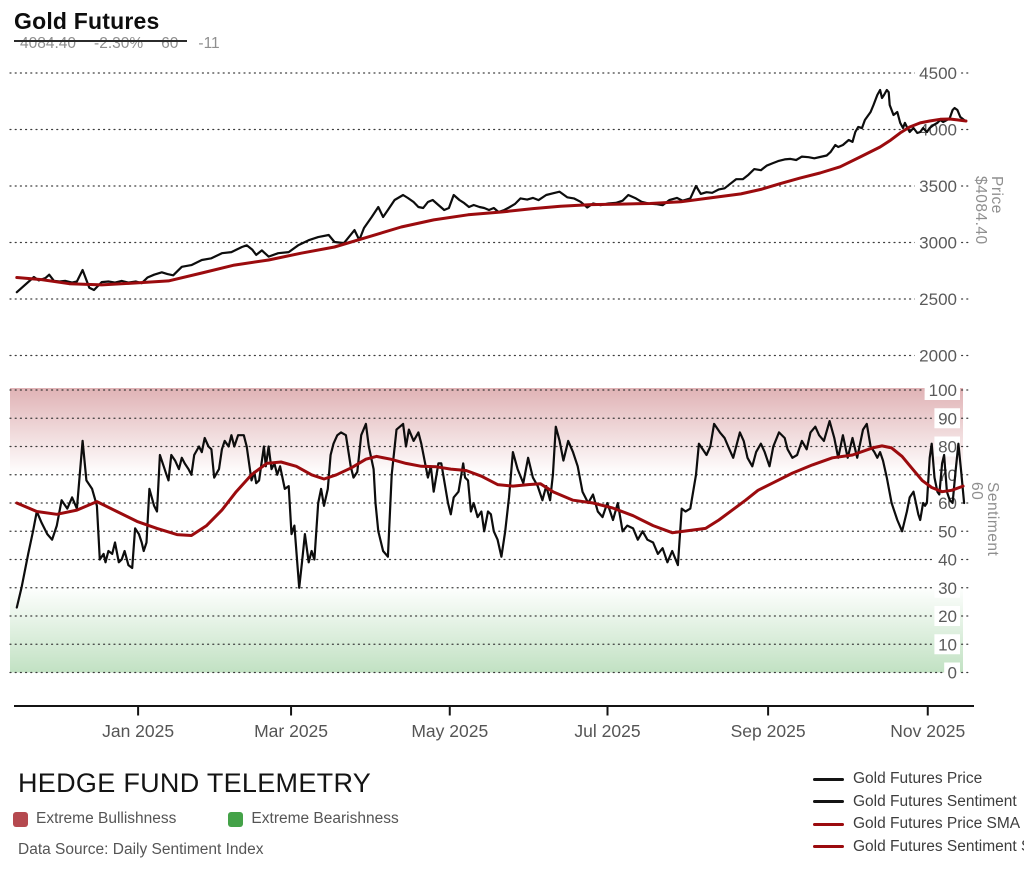  What do you see at coordinates (20, 819) in the screenshot?
I see `bullishness-swatch-icon` at bounding box center [20, 819].